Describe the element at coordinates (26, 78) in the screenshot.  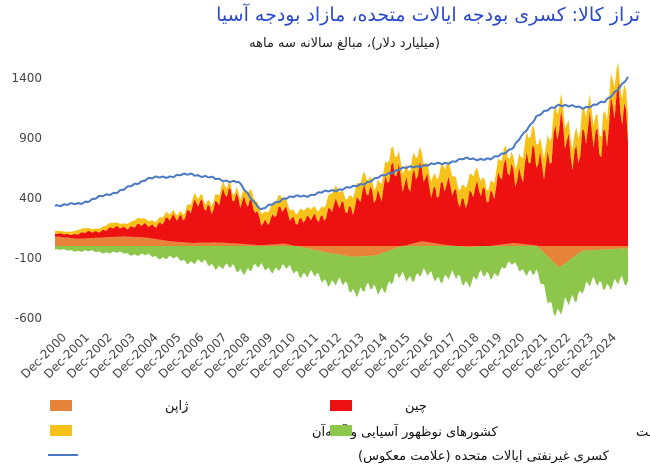
I see `y-tick-label: 1400` at that location.